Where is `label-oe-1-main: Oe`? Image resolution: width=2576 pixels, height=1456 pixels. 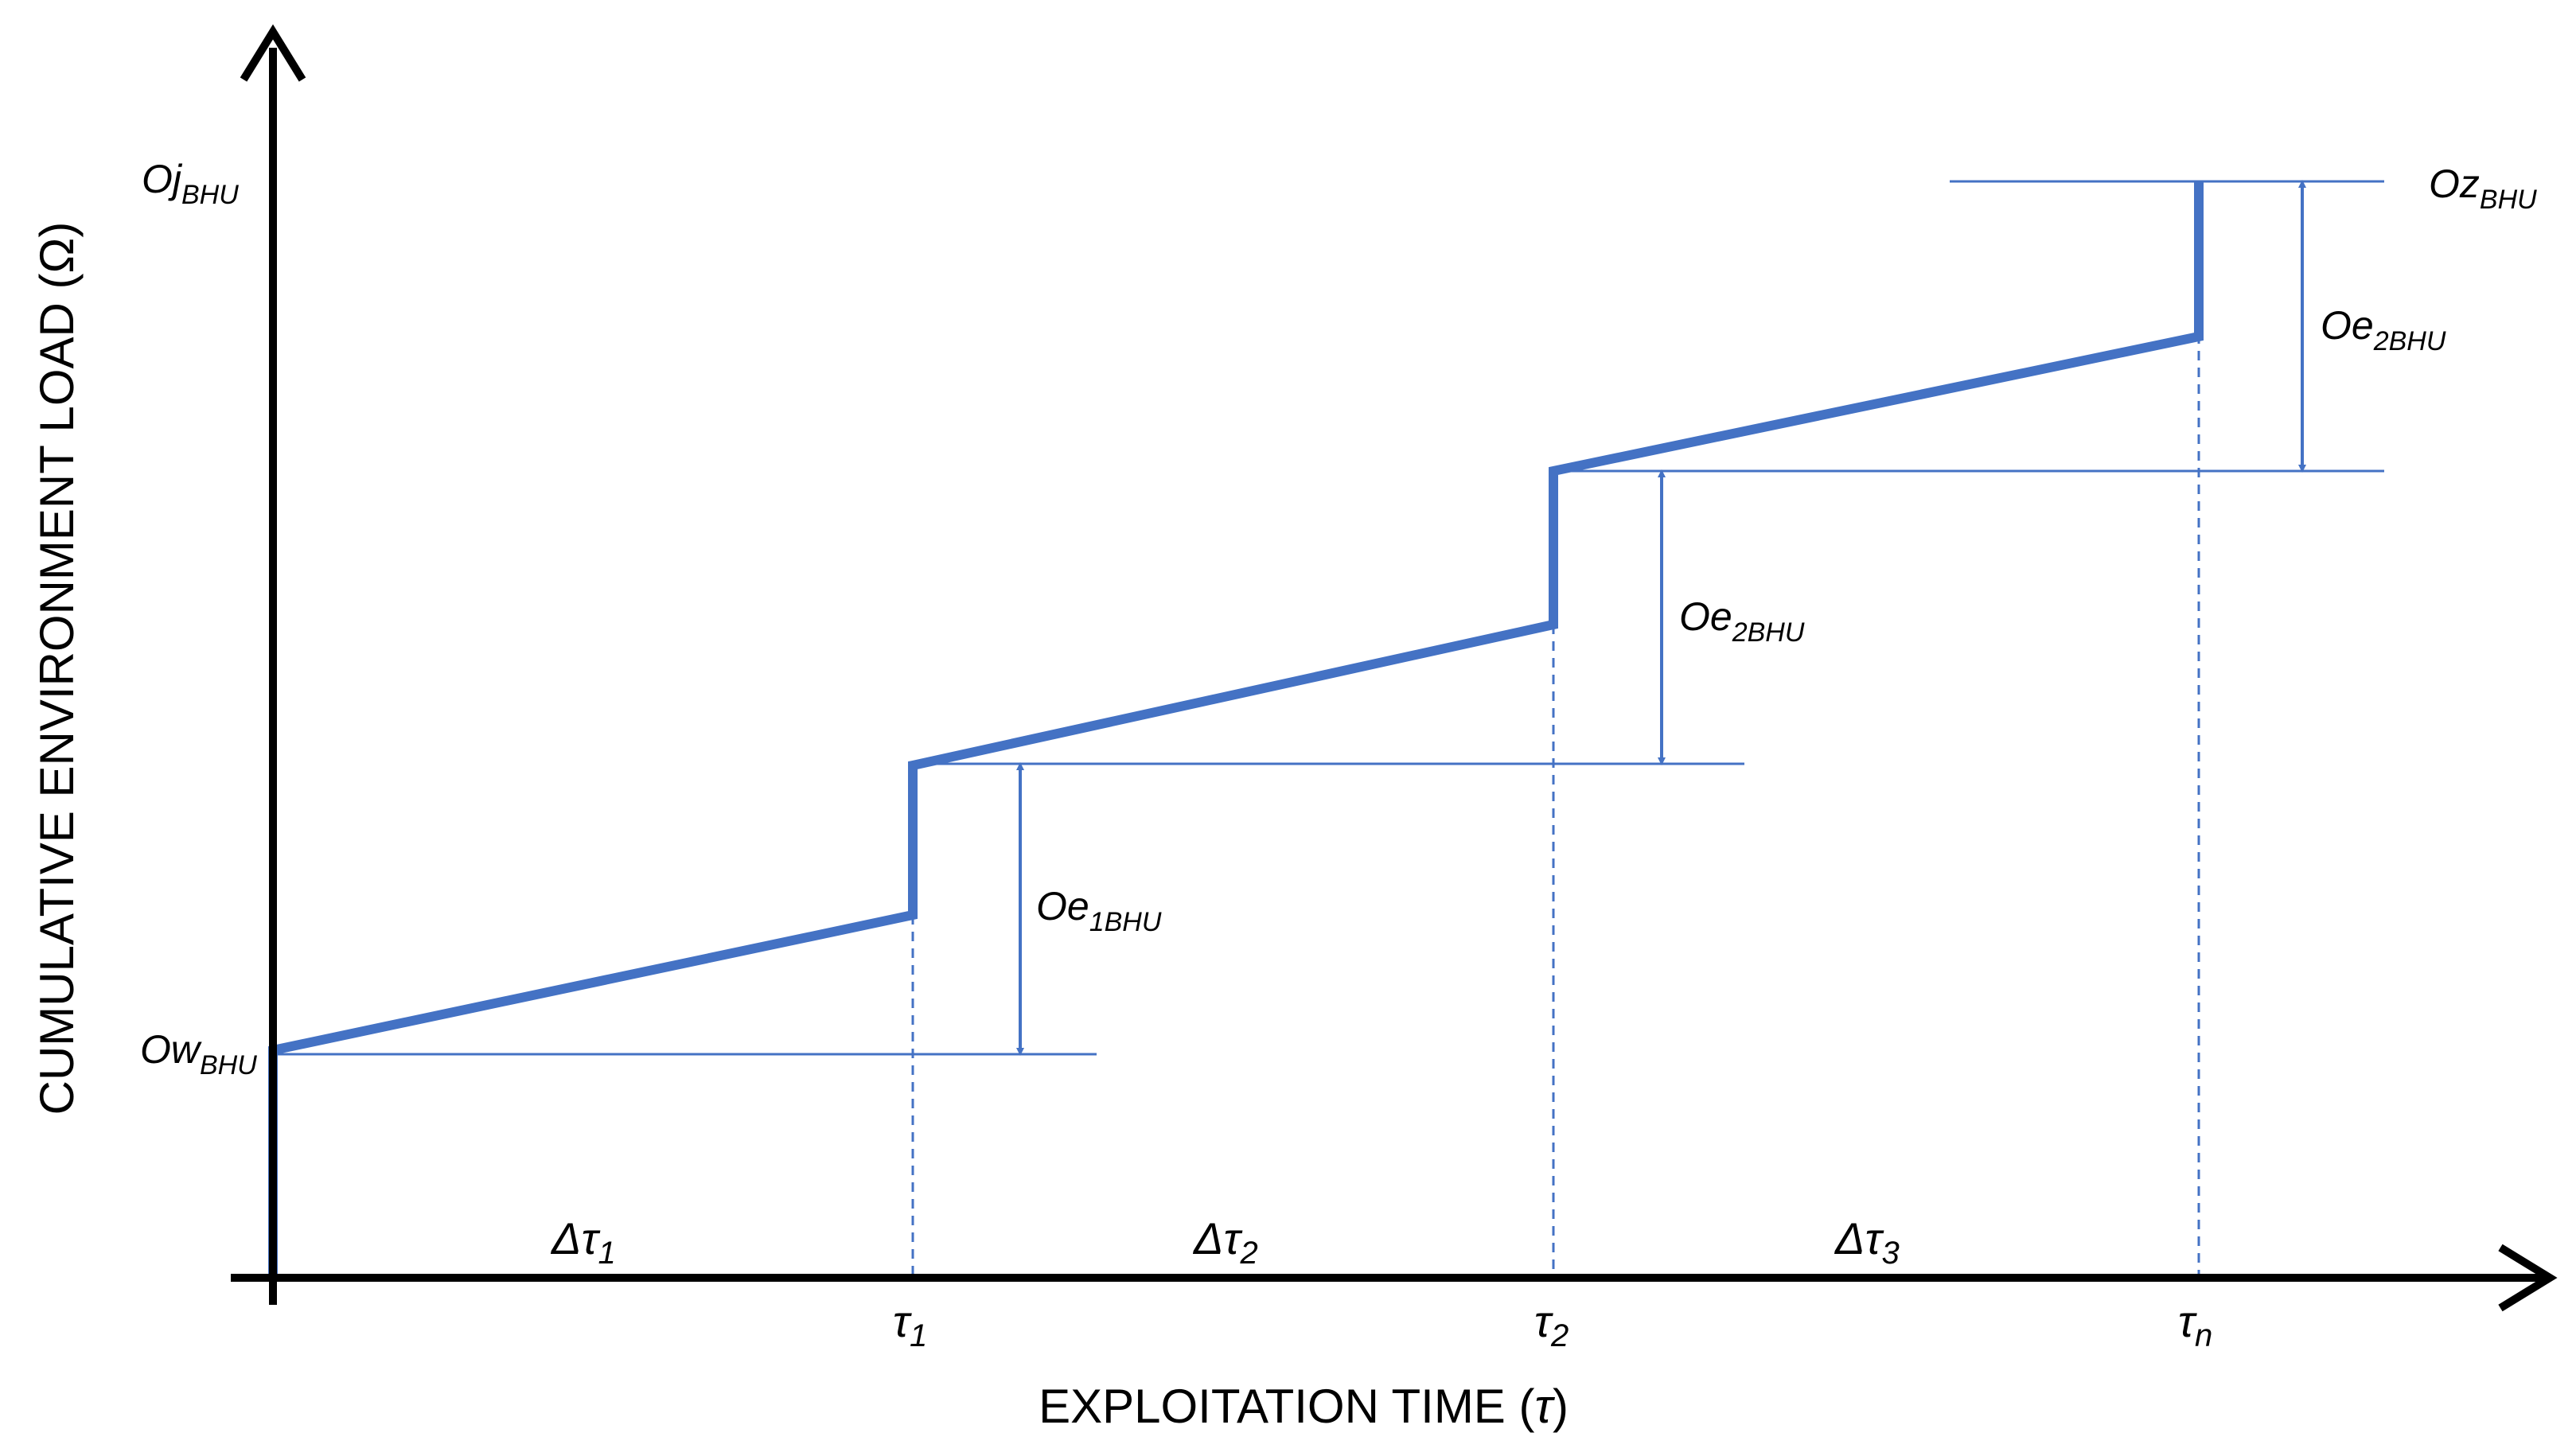 label-oe-1-main: Oe is located at coordinates (1062, 906).